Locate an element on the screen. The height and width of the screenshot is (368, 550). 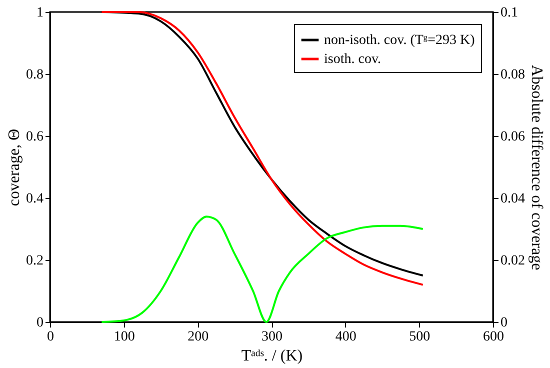
y-tick-label: 0.6 is located at coordinates (35, 137).